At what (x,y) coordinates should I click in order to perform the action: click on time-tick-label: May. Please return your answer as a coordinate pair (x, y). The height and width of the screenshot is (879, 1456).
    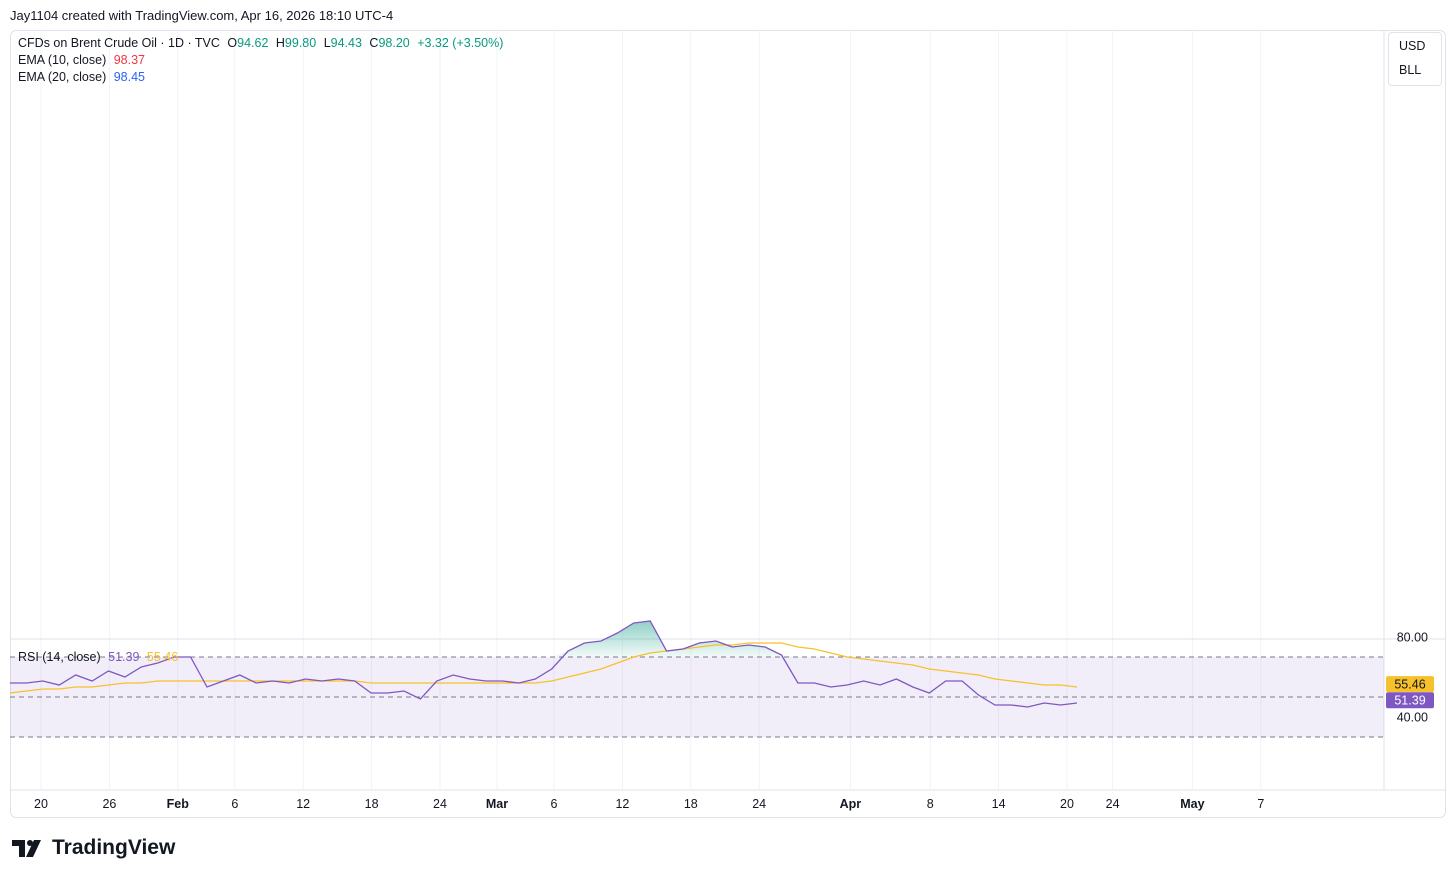
    Looking at the image, I should click on (1192, 804).